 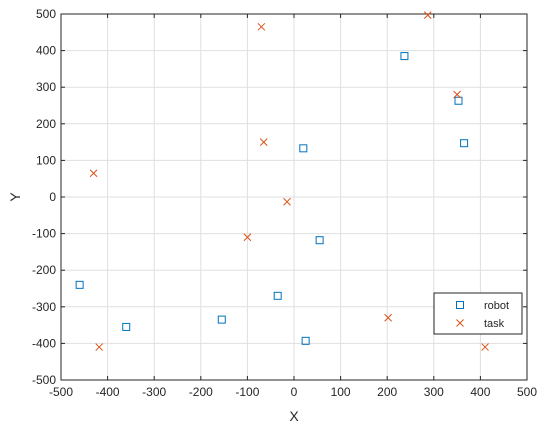 What do you see at coordinates (480, 392) in the screenshot?
I see `x-tick-label: 400` at bounding box center [480, 392].